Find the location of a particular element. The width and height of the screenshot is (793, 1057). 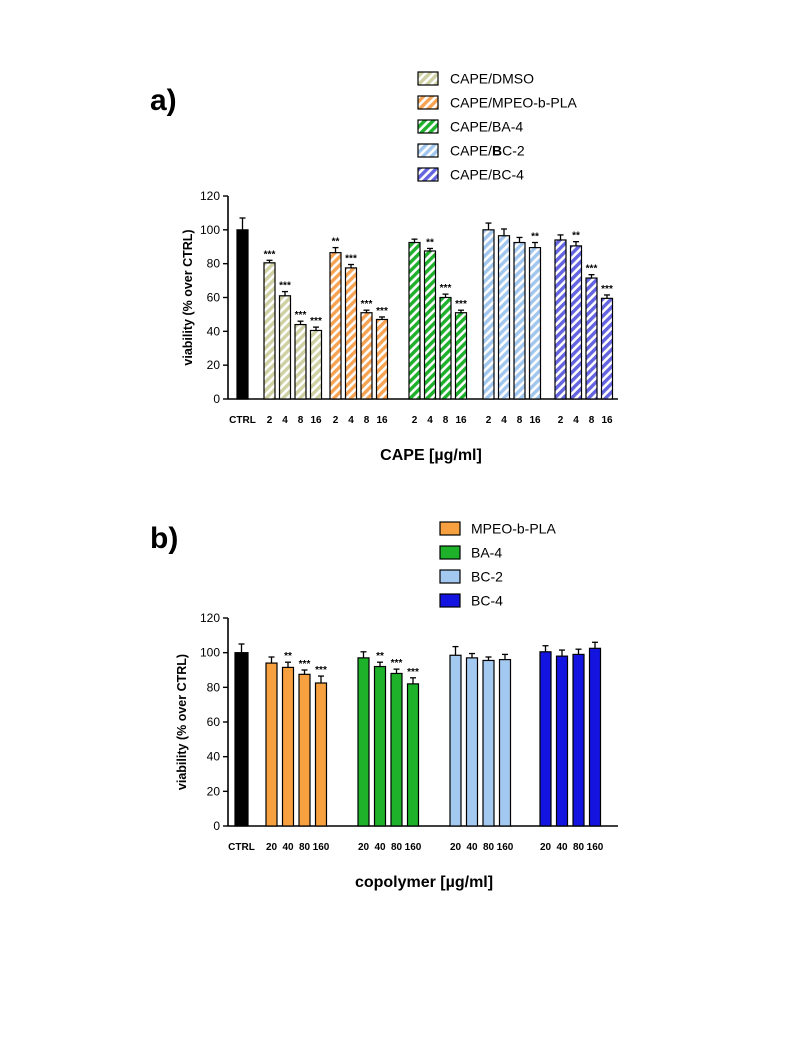

x-axis-title: copolymer [µg/ml] is located at coordinates (424, 882).